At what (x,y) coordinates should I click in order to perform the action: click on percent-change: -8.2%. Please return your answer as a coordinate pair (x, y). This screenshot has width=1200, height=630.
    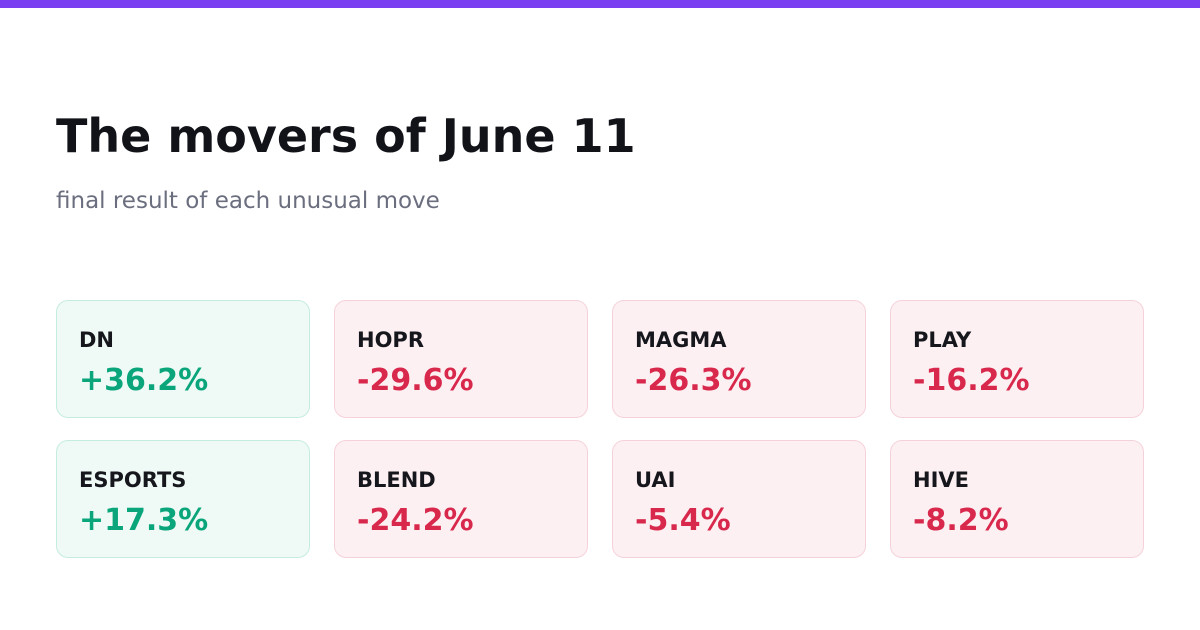
    Looking at the image, I should click on (961, 520).